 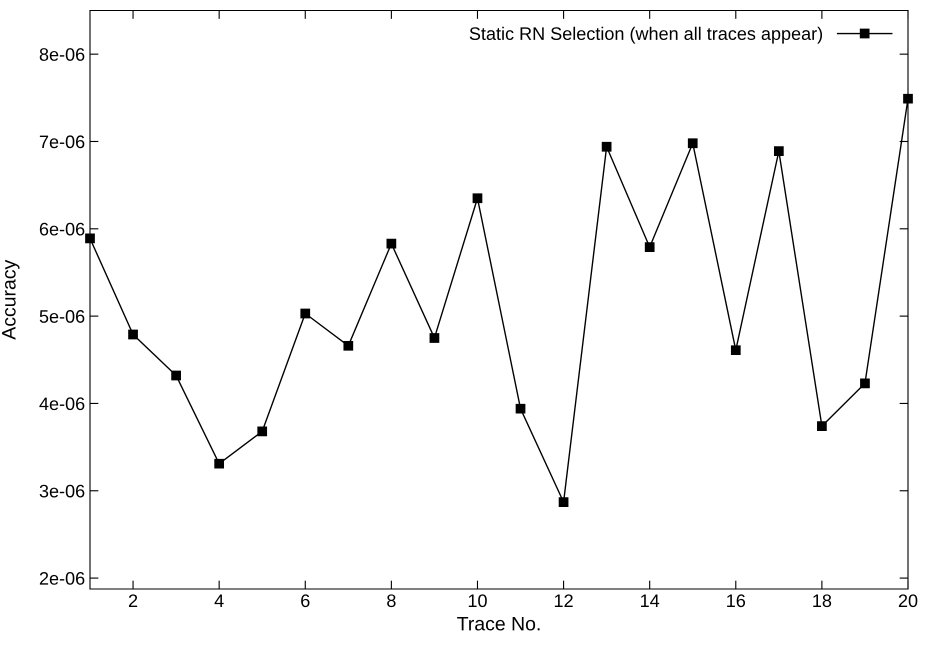 I want to click on y-tick-label: 4e-06, so click(x=61, y=403).